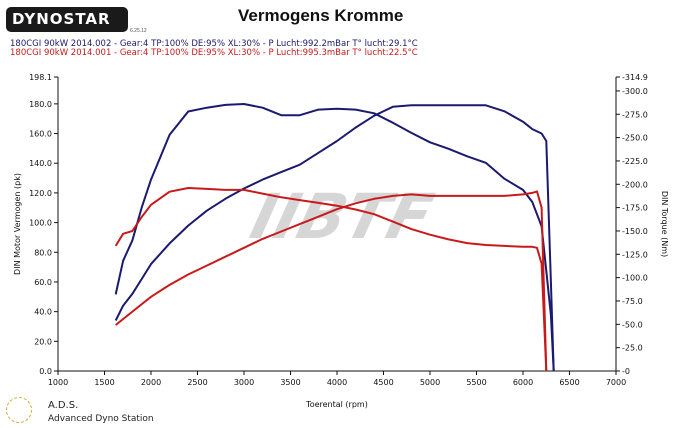 This screenshot has width=685, height=428. What do you see at coordinates (67, 19) in the screenshot?
I see `dynostar-logo: DYNOSTAR` at bounding box center [67, 19].